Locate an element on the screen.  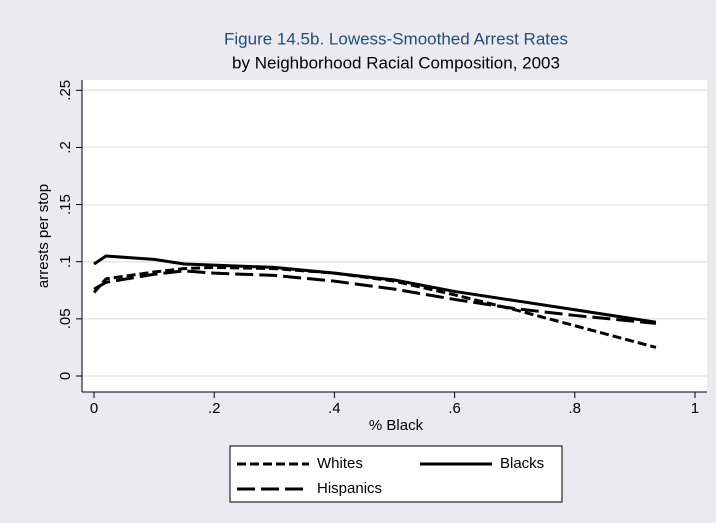
x-tick-label: .4 is located at coordinates (334, 408).